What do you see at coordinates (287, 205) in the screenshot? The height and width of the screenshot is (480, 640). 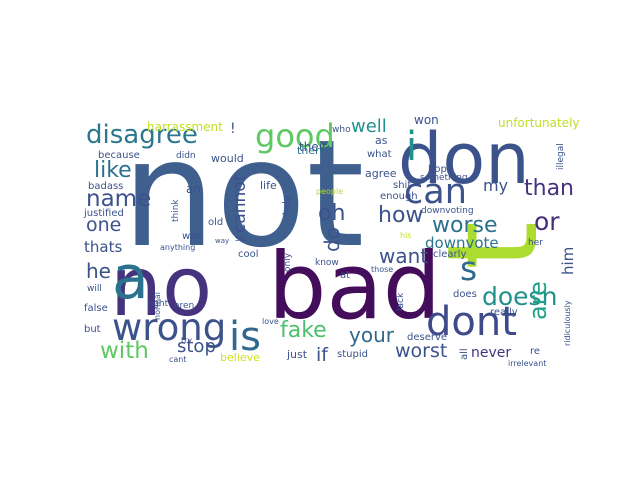 I see `cloud-word: help` at bounding box center [287, 205].